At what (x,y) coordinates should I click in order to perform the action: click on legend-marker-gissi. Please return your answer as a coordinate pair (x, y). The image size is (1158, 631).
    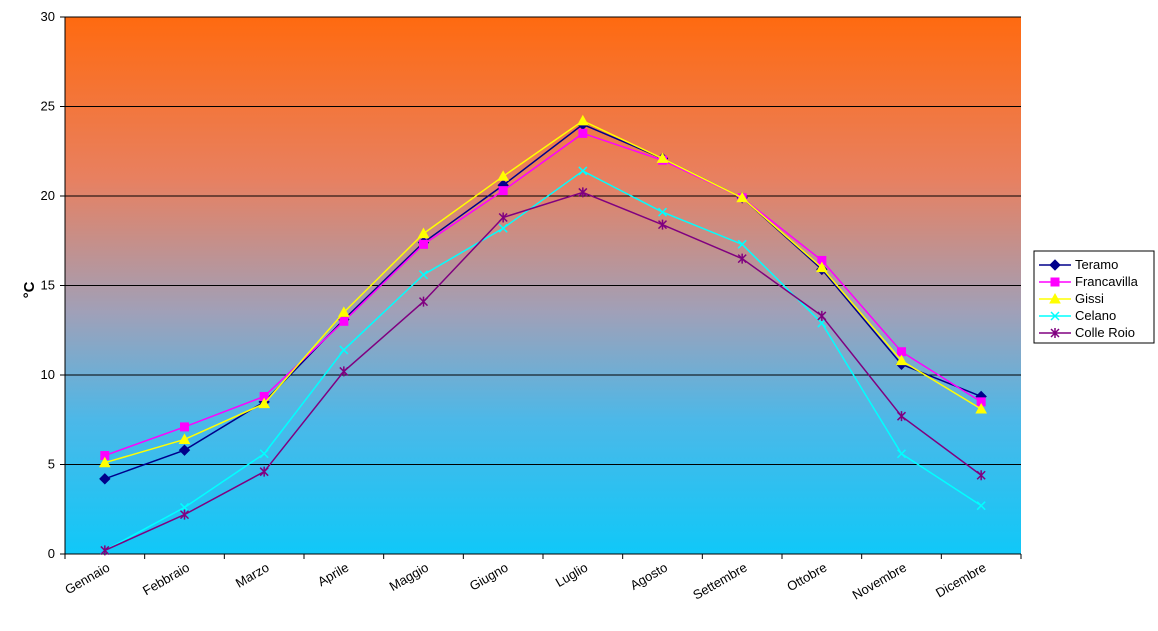
    Looking at the image, I should click on (1055, 298).